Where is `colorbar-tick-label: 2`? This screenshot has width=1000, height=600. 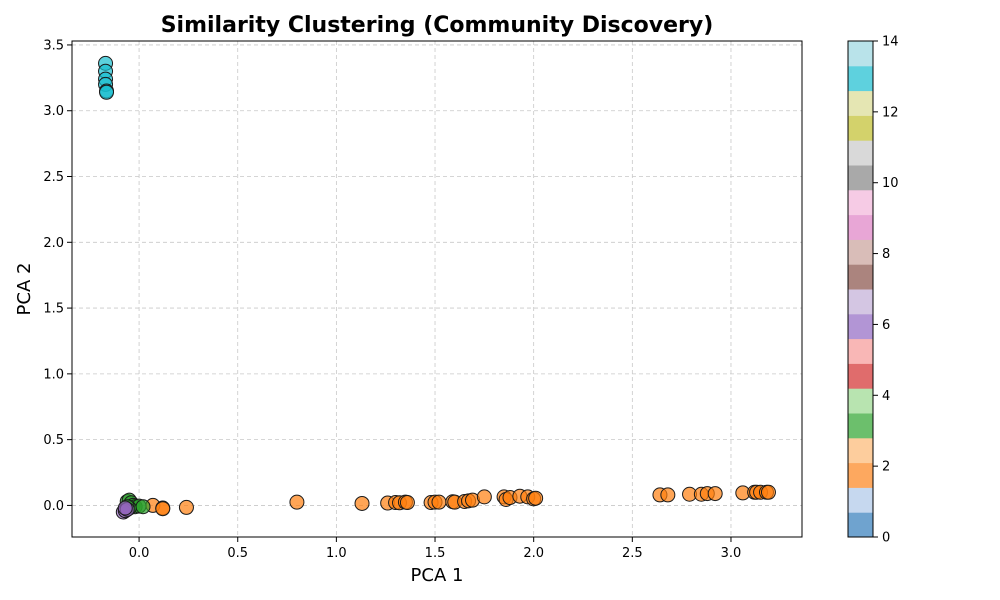 colorbar-tick-label: 2 is located at coordinates (886, 467).